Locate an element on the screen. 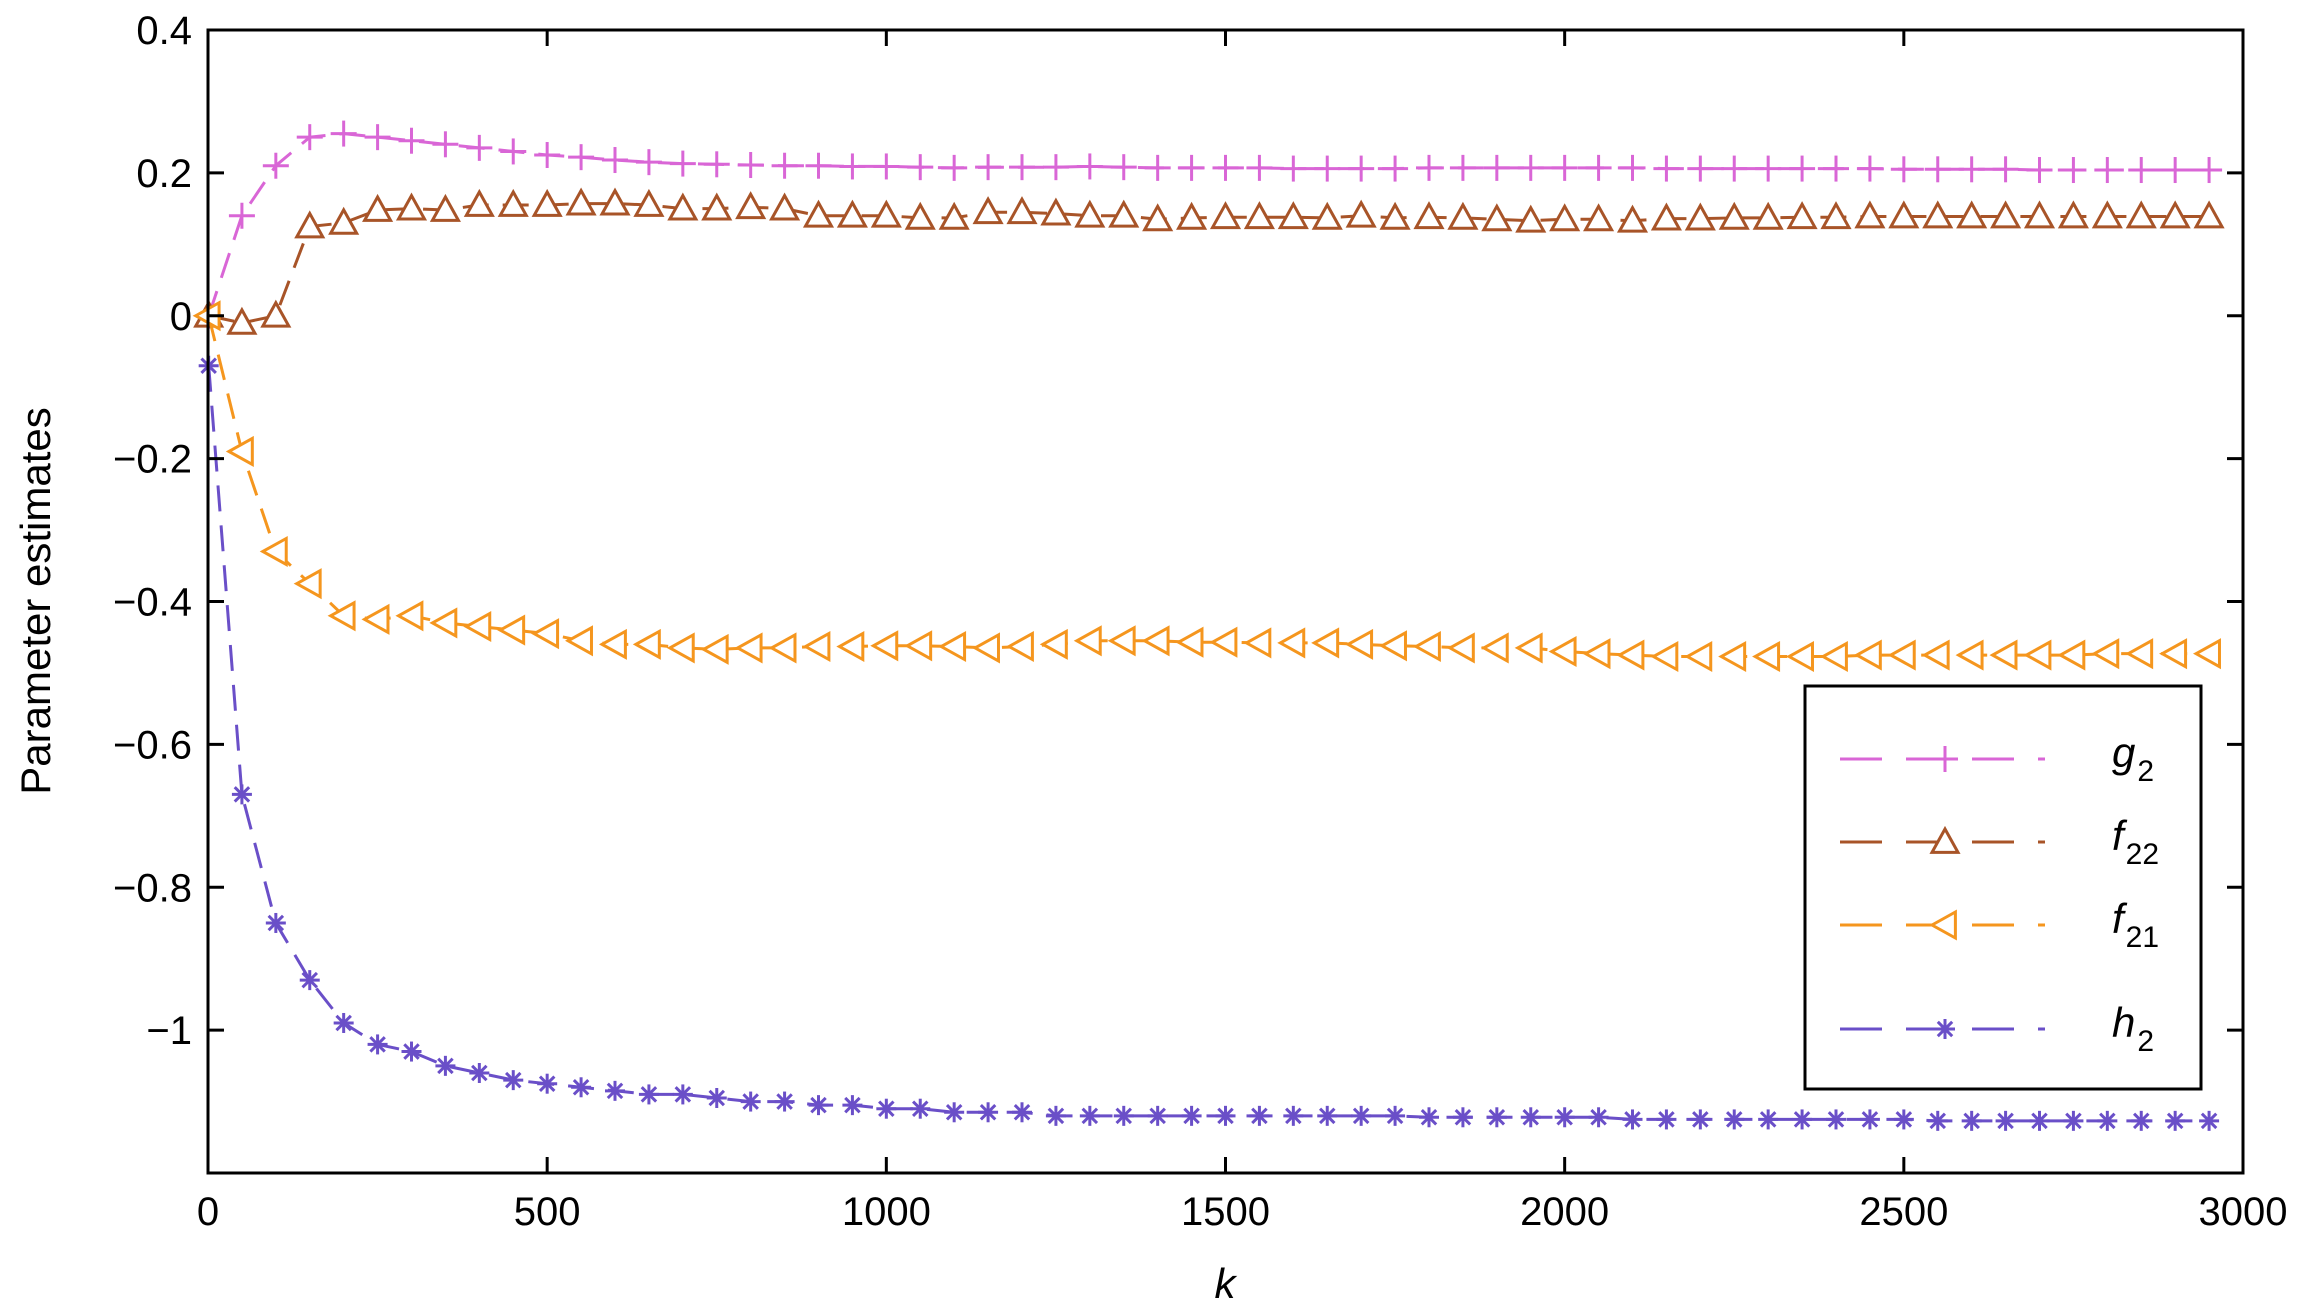 The image size is (2313, 1314). y-axis-label: Parameter estimates is located at coordinates (35, 600).